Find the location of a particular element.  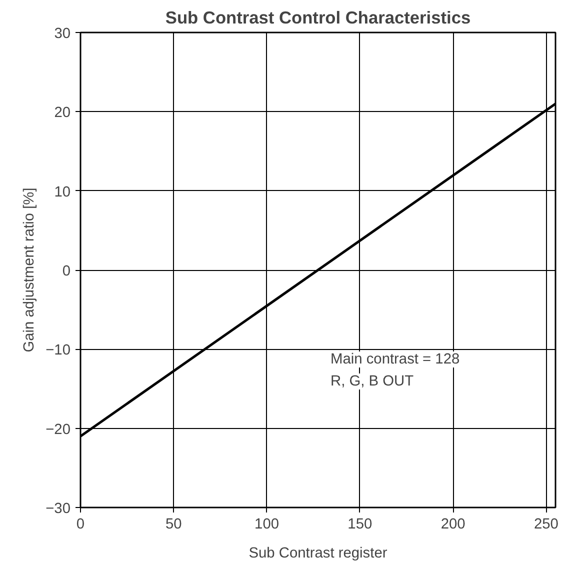

x-tick-label: 150 is located at coordinates (360, 524).